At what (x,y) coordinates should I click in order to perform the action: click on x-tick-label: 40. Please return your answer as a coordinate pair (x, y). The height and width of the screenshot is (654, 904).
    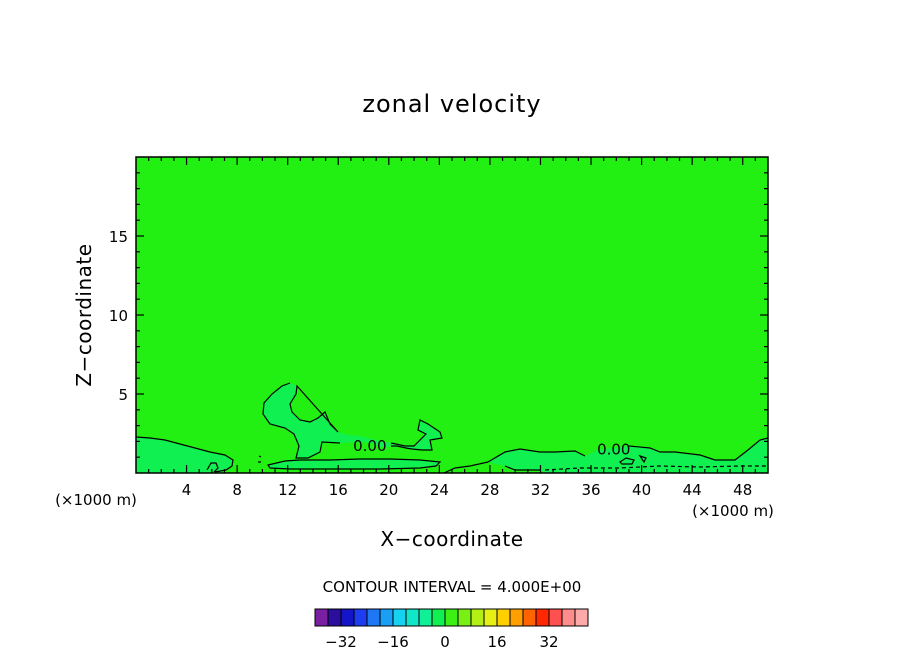
    Looking at the image, I should click on (641, 490).